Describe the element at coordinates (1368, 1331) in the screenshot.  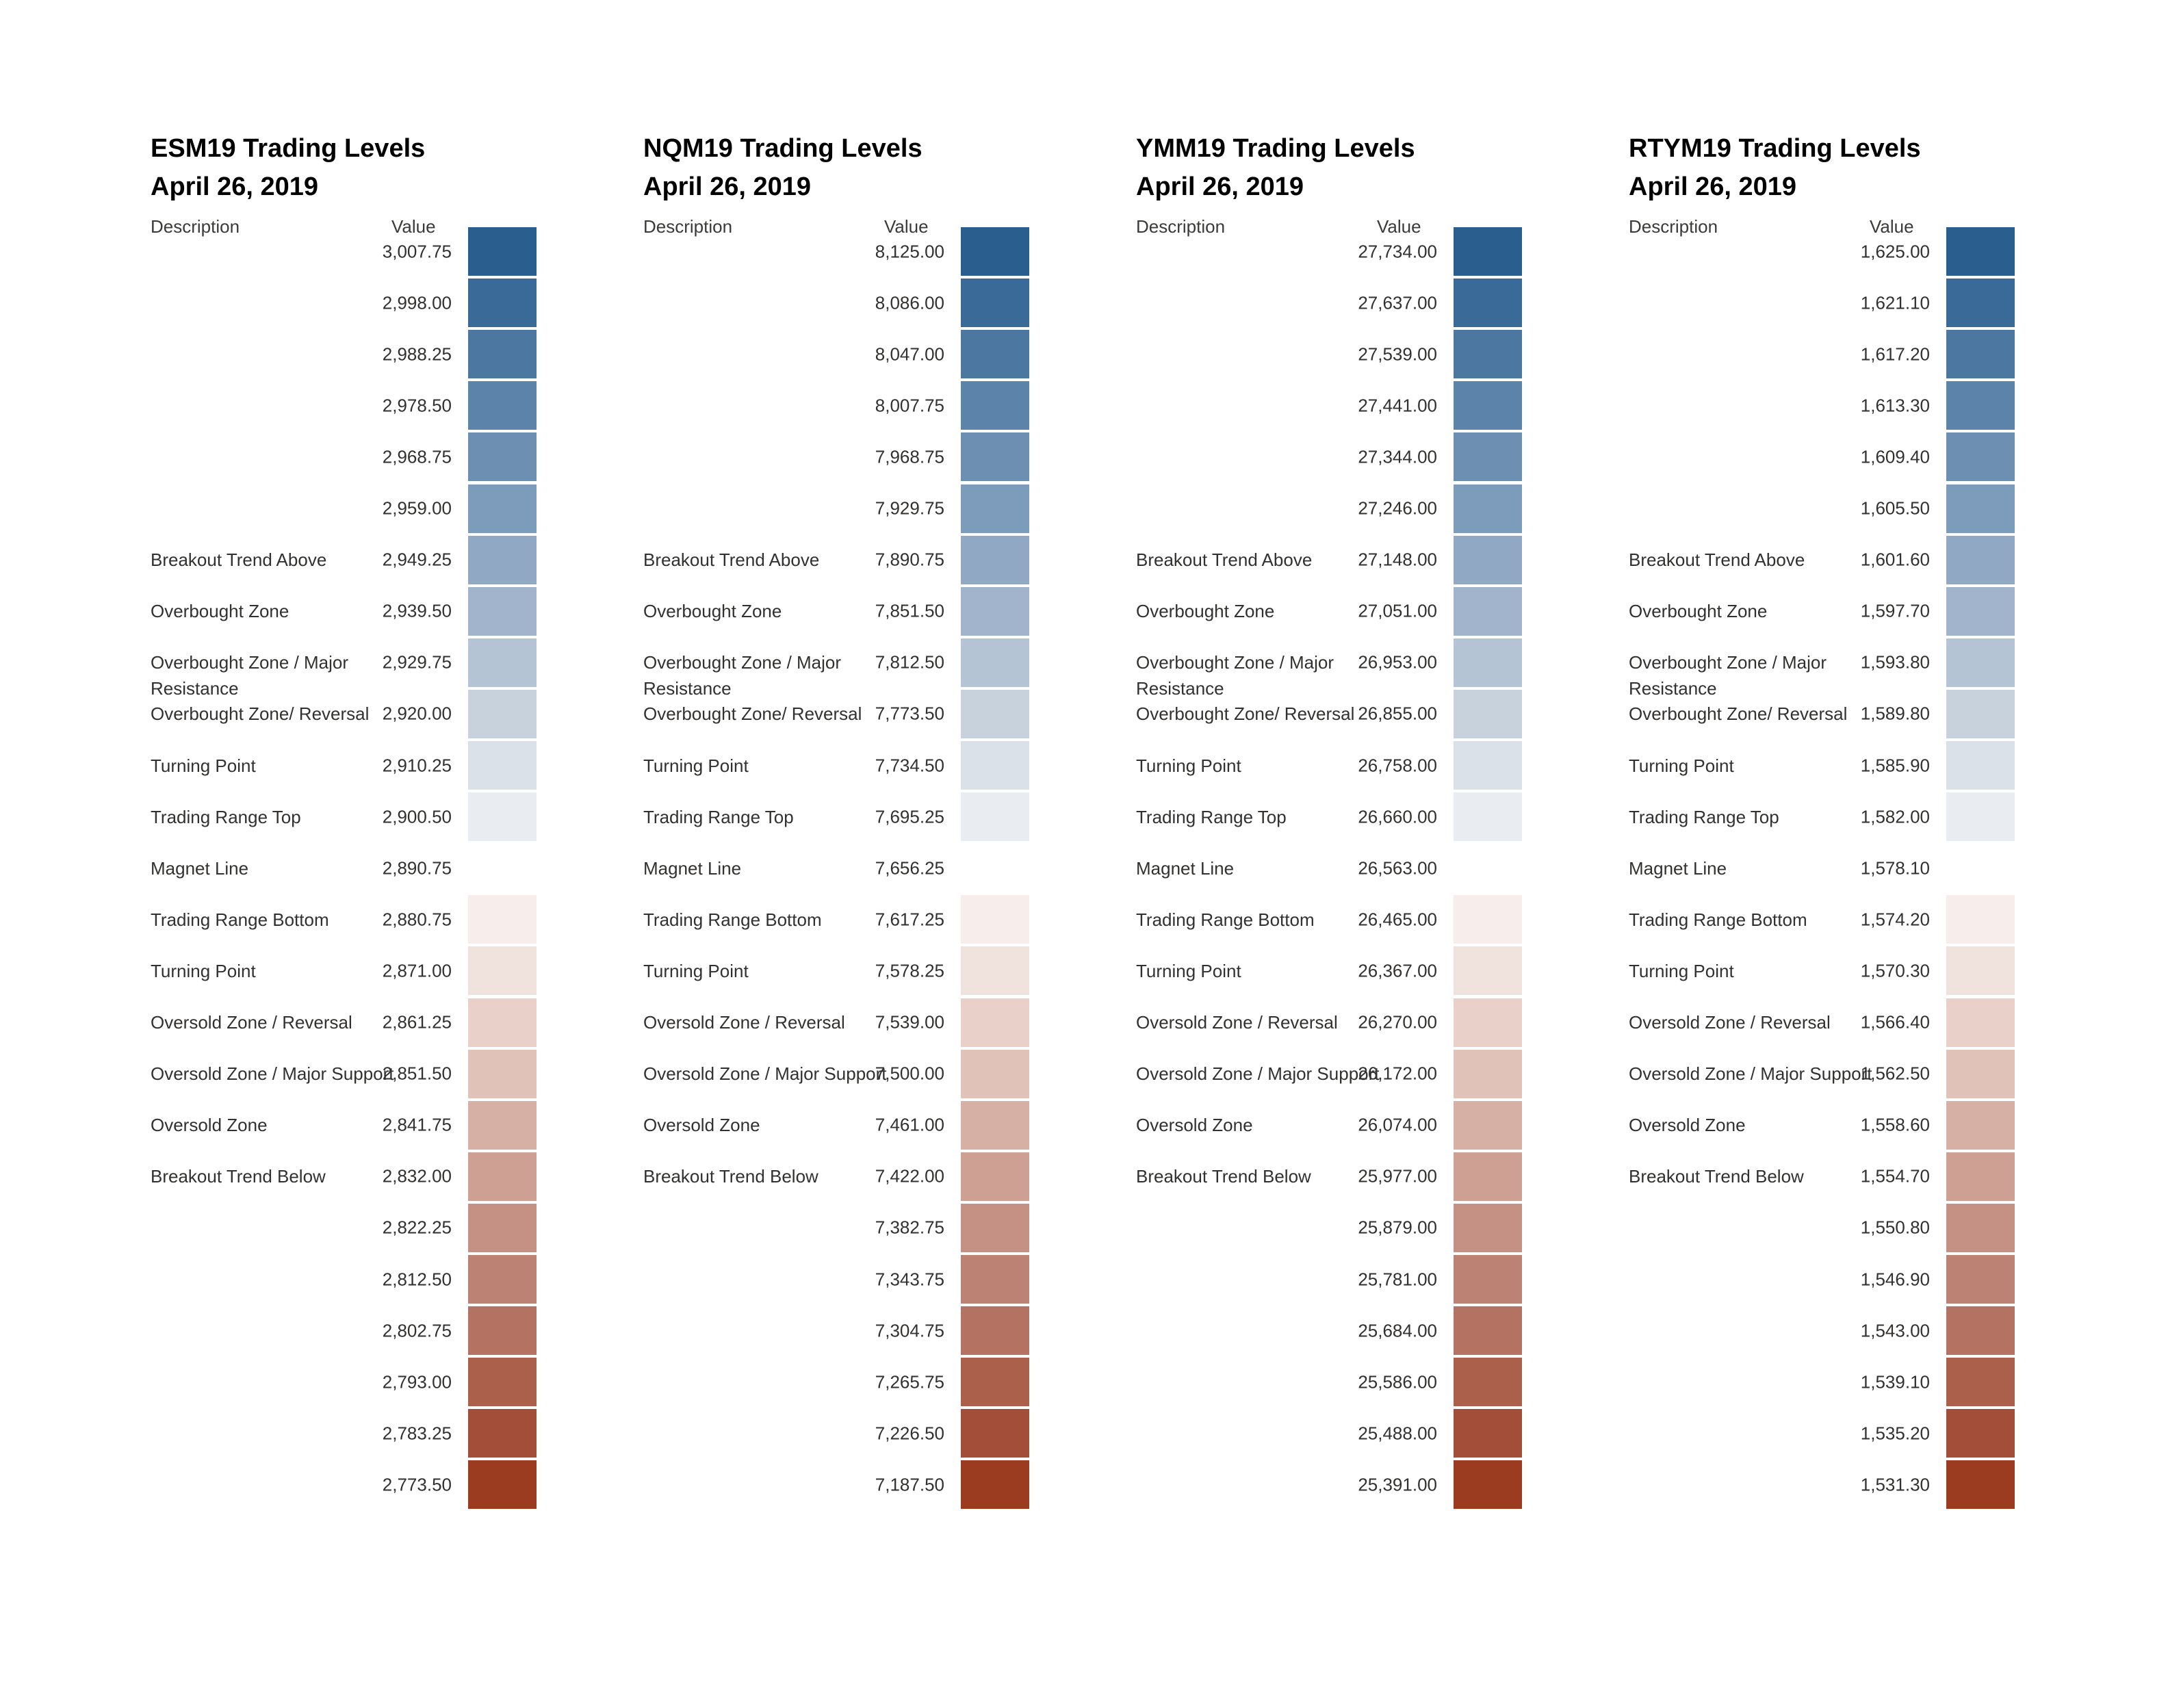
I see `table-row: 25,684.00` at that location.